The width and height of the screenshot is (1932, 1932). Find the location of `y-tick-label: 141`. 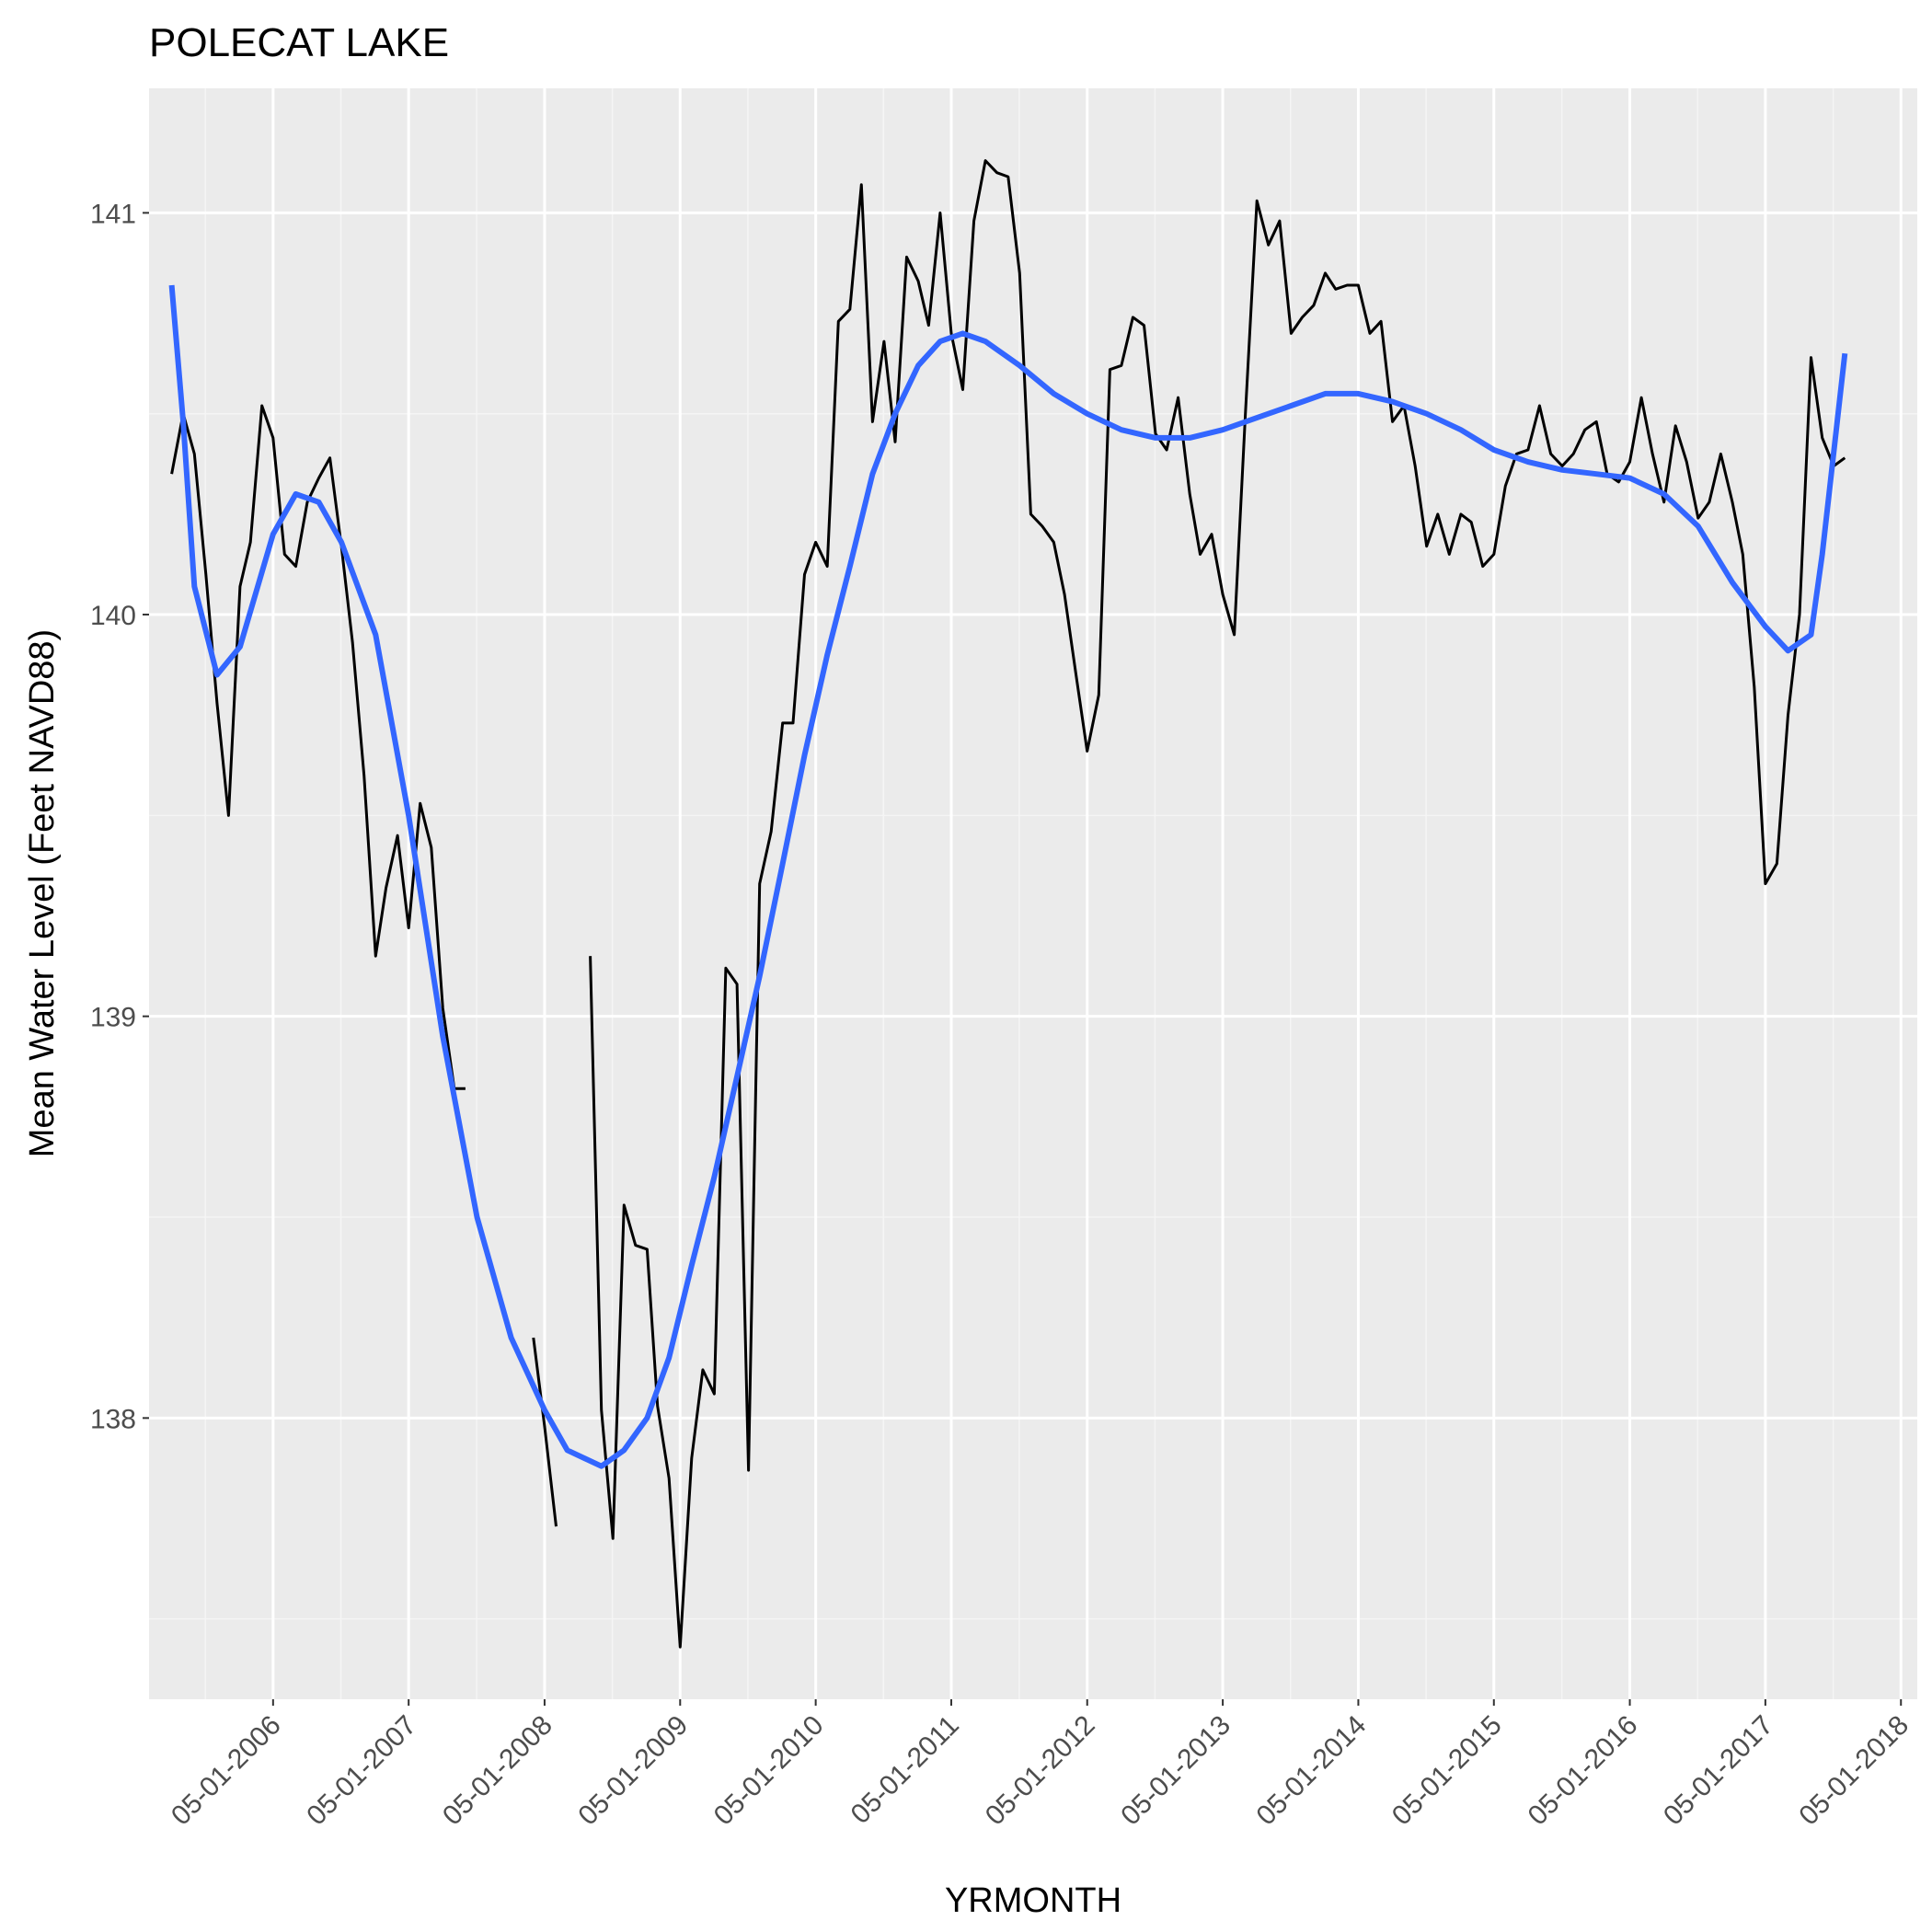

y-tick-label: 141 is located at coordinates (113, 214).